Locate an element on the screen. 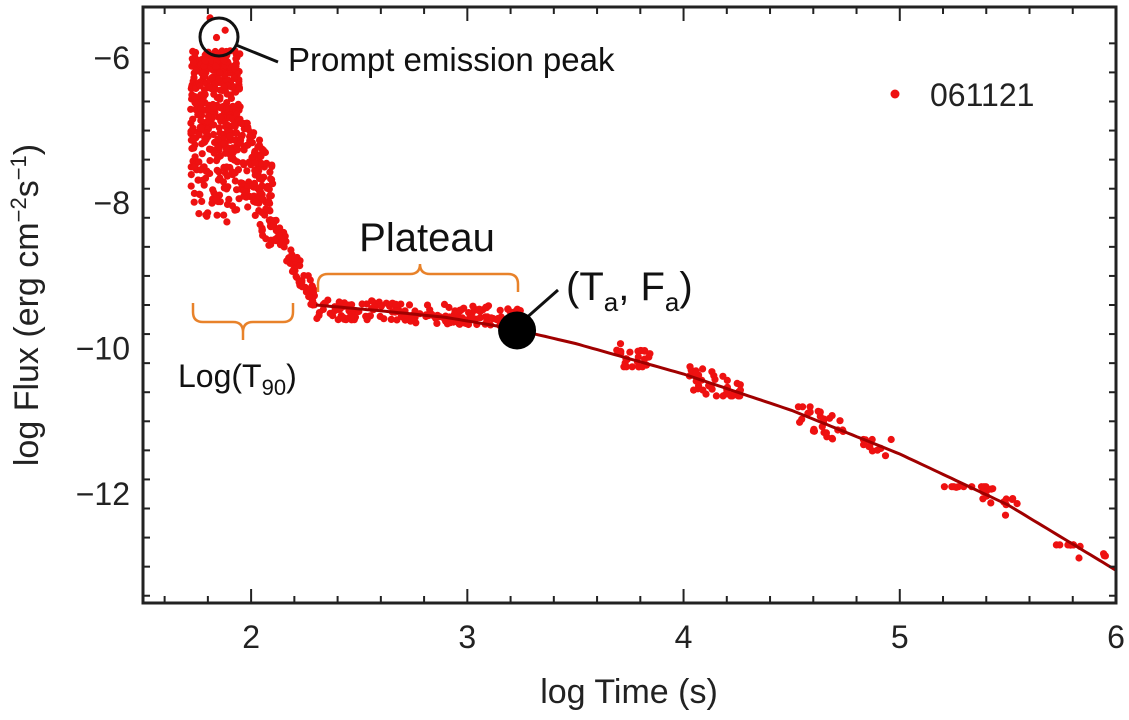 The image size is (1129, 720). y-tick-label: −12 is located at coordinates (103, 494).